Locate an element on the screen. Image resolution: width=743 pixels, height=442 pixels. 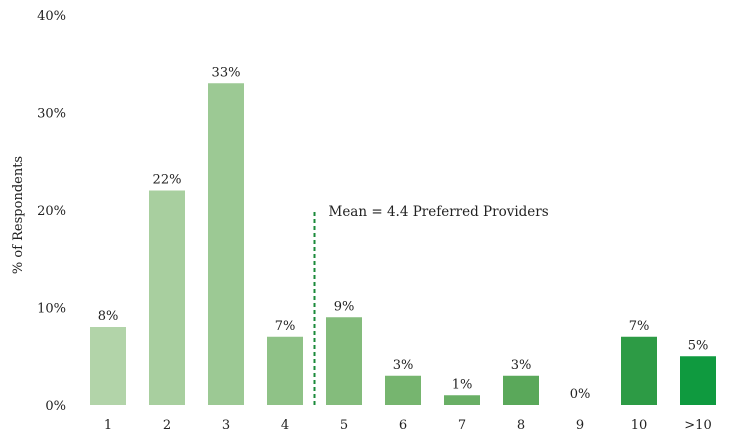
bar-data-label: 1% is located at coordinates (462, 384).